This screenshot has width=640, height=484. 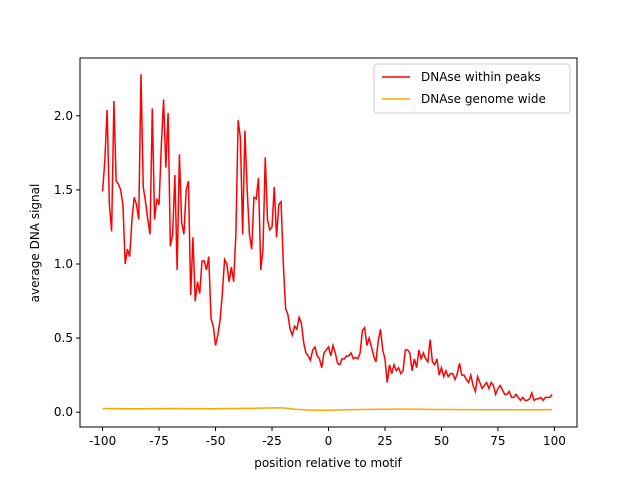 What do you see at coordinates (481, 77) in the screenshot?
I see `legend-label: DNAse within peaks` at bounding box center [481, 77].